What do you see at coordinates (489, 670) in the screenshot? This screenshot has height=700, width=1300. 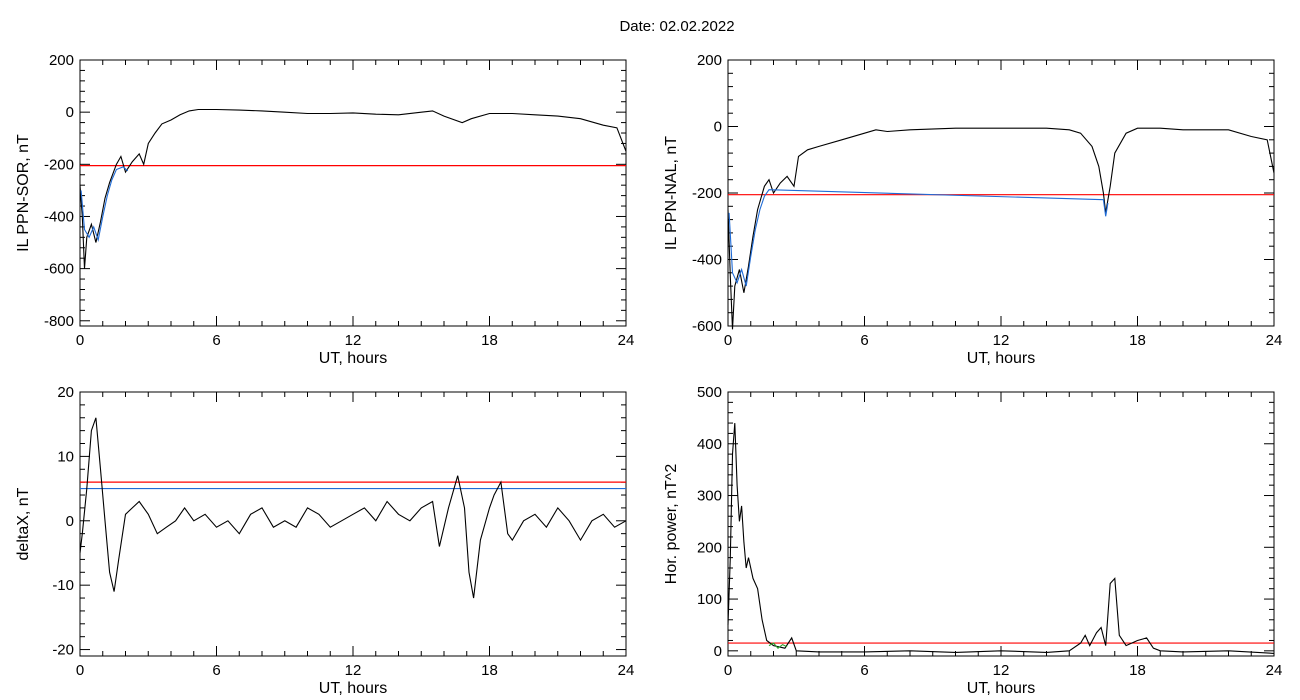 I see `deltax-xtick-label: 18` at bounding box center [489, 670].